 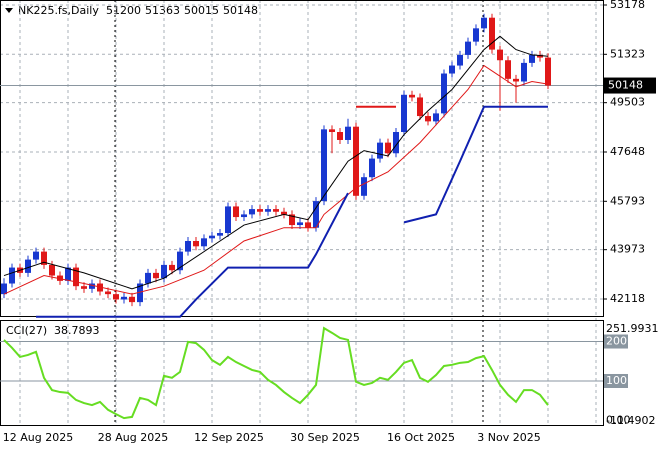 What do you see at coordinates (26, 330) in the screenshot?
I see `indicator-title: CCI(27)` at bounding box center [26, 330].